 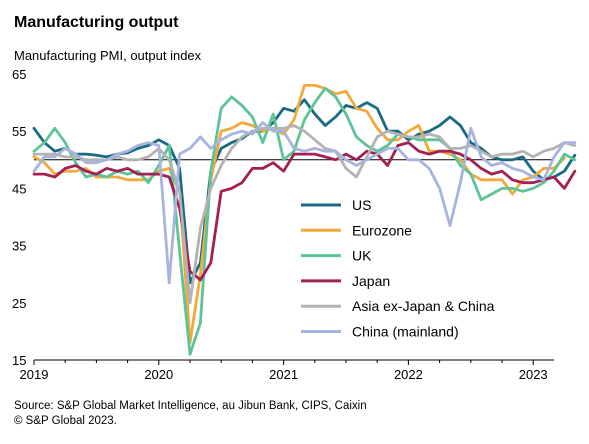 I want to click on x-tick-label: 2022, so click(x=408, y=374).